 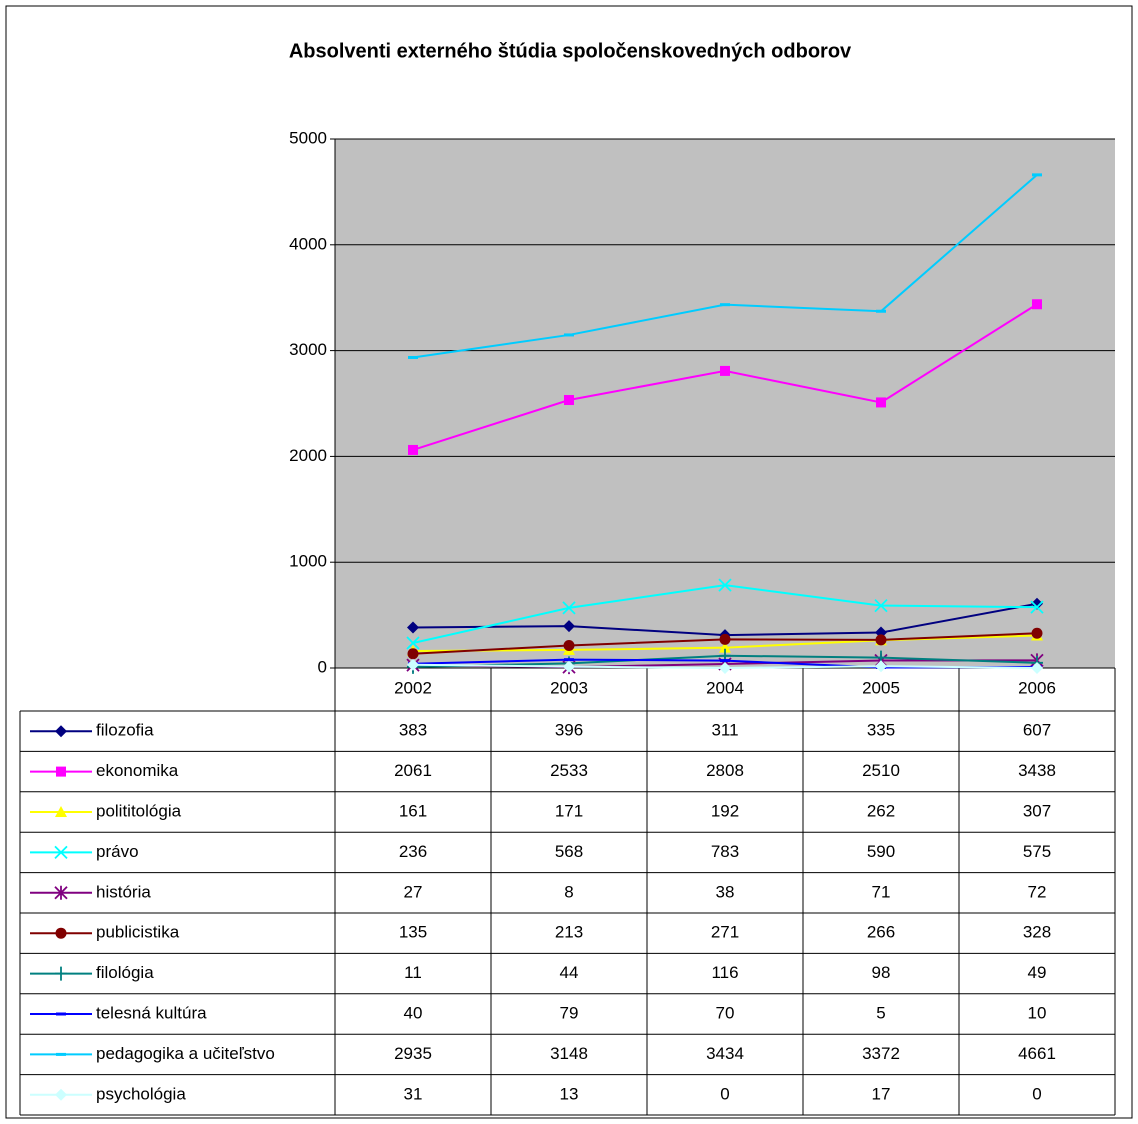 I want to click on table-value: 262, so click(x=881, y=810).